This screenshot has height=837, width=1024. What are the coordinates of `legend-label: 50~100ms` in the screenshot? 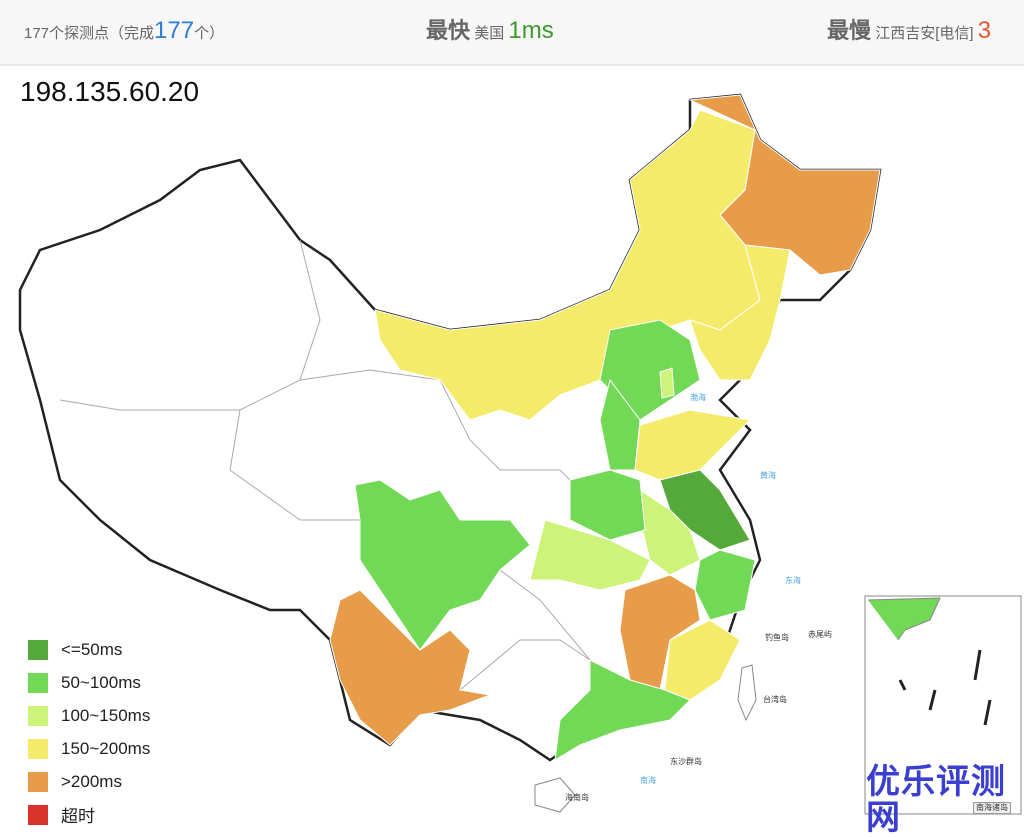 It's located at (101, 682).